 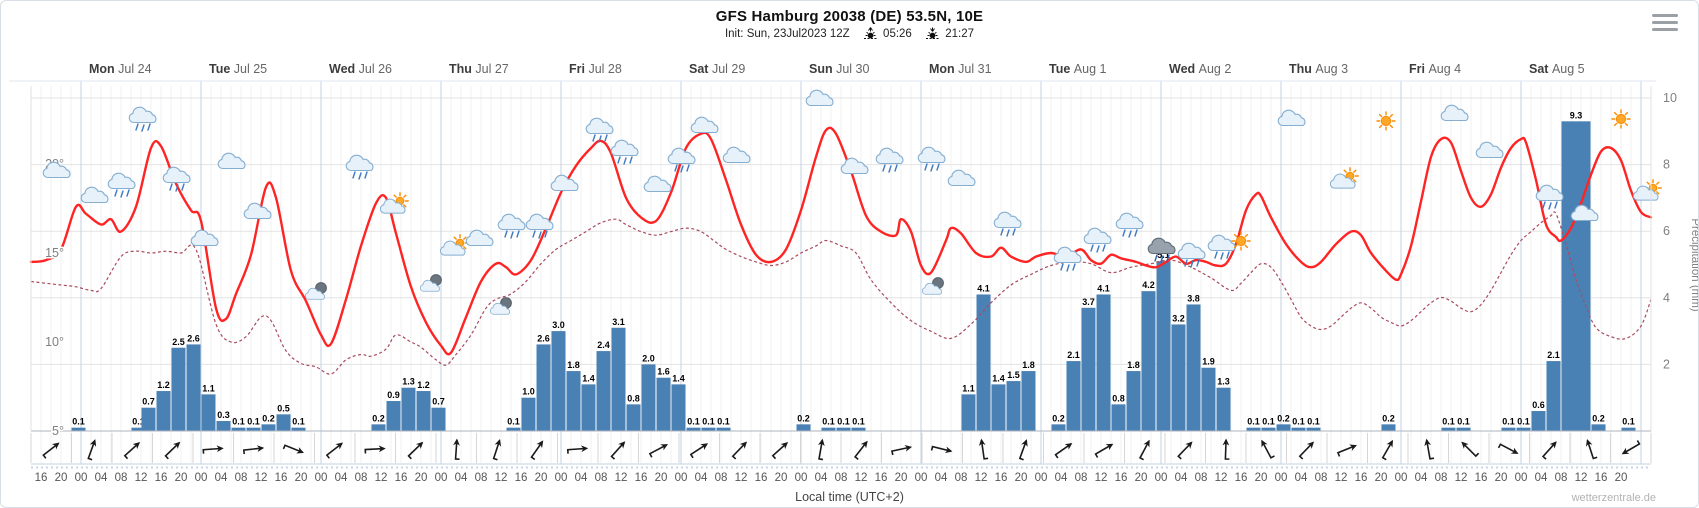 I want to click on day-label: Sat Jul 29, so click(x=717, y=69).